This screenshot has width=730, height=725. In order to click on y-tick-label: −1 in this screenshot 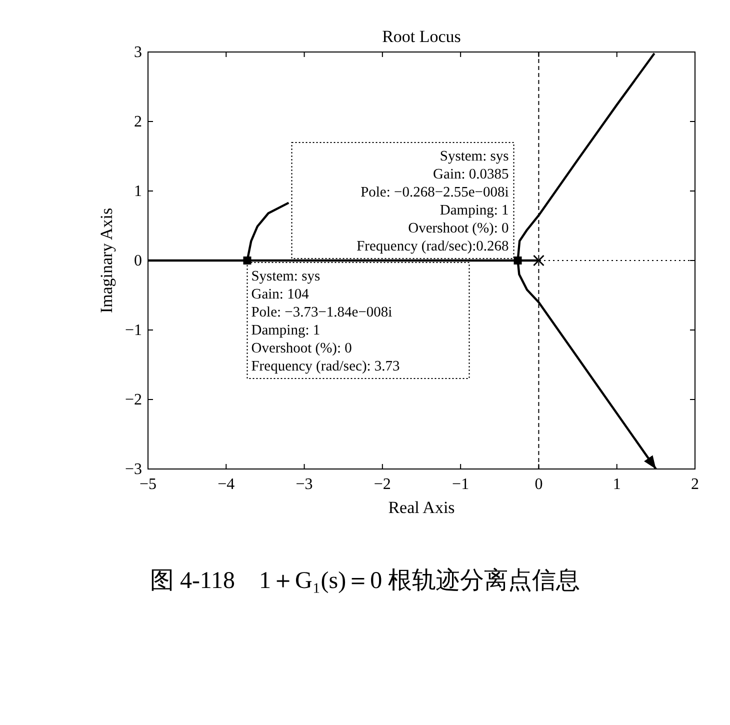, I will do `click(133, 330)`.